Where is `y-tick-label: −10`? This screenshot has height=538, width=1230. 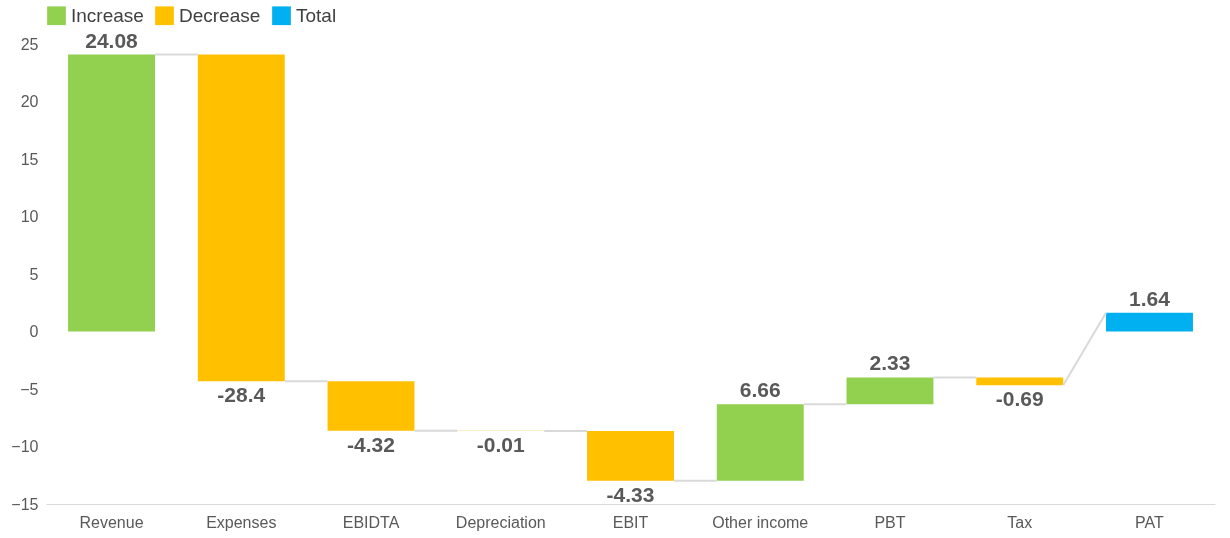
y-tick-label: −10 is located at coordinates (25, 446).